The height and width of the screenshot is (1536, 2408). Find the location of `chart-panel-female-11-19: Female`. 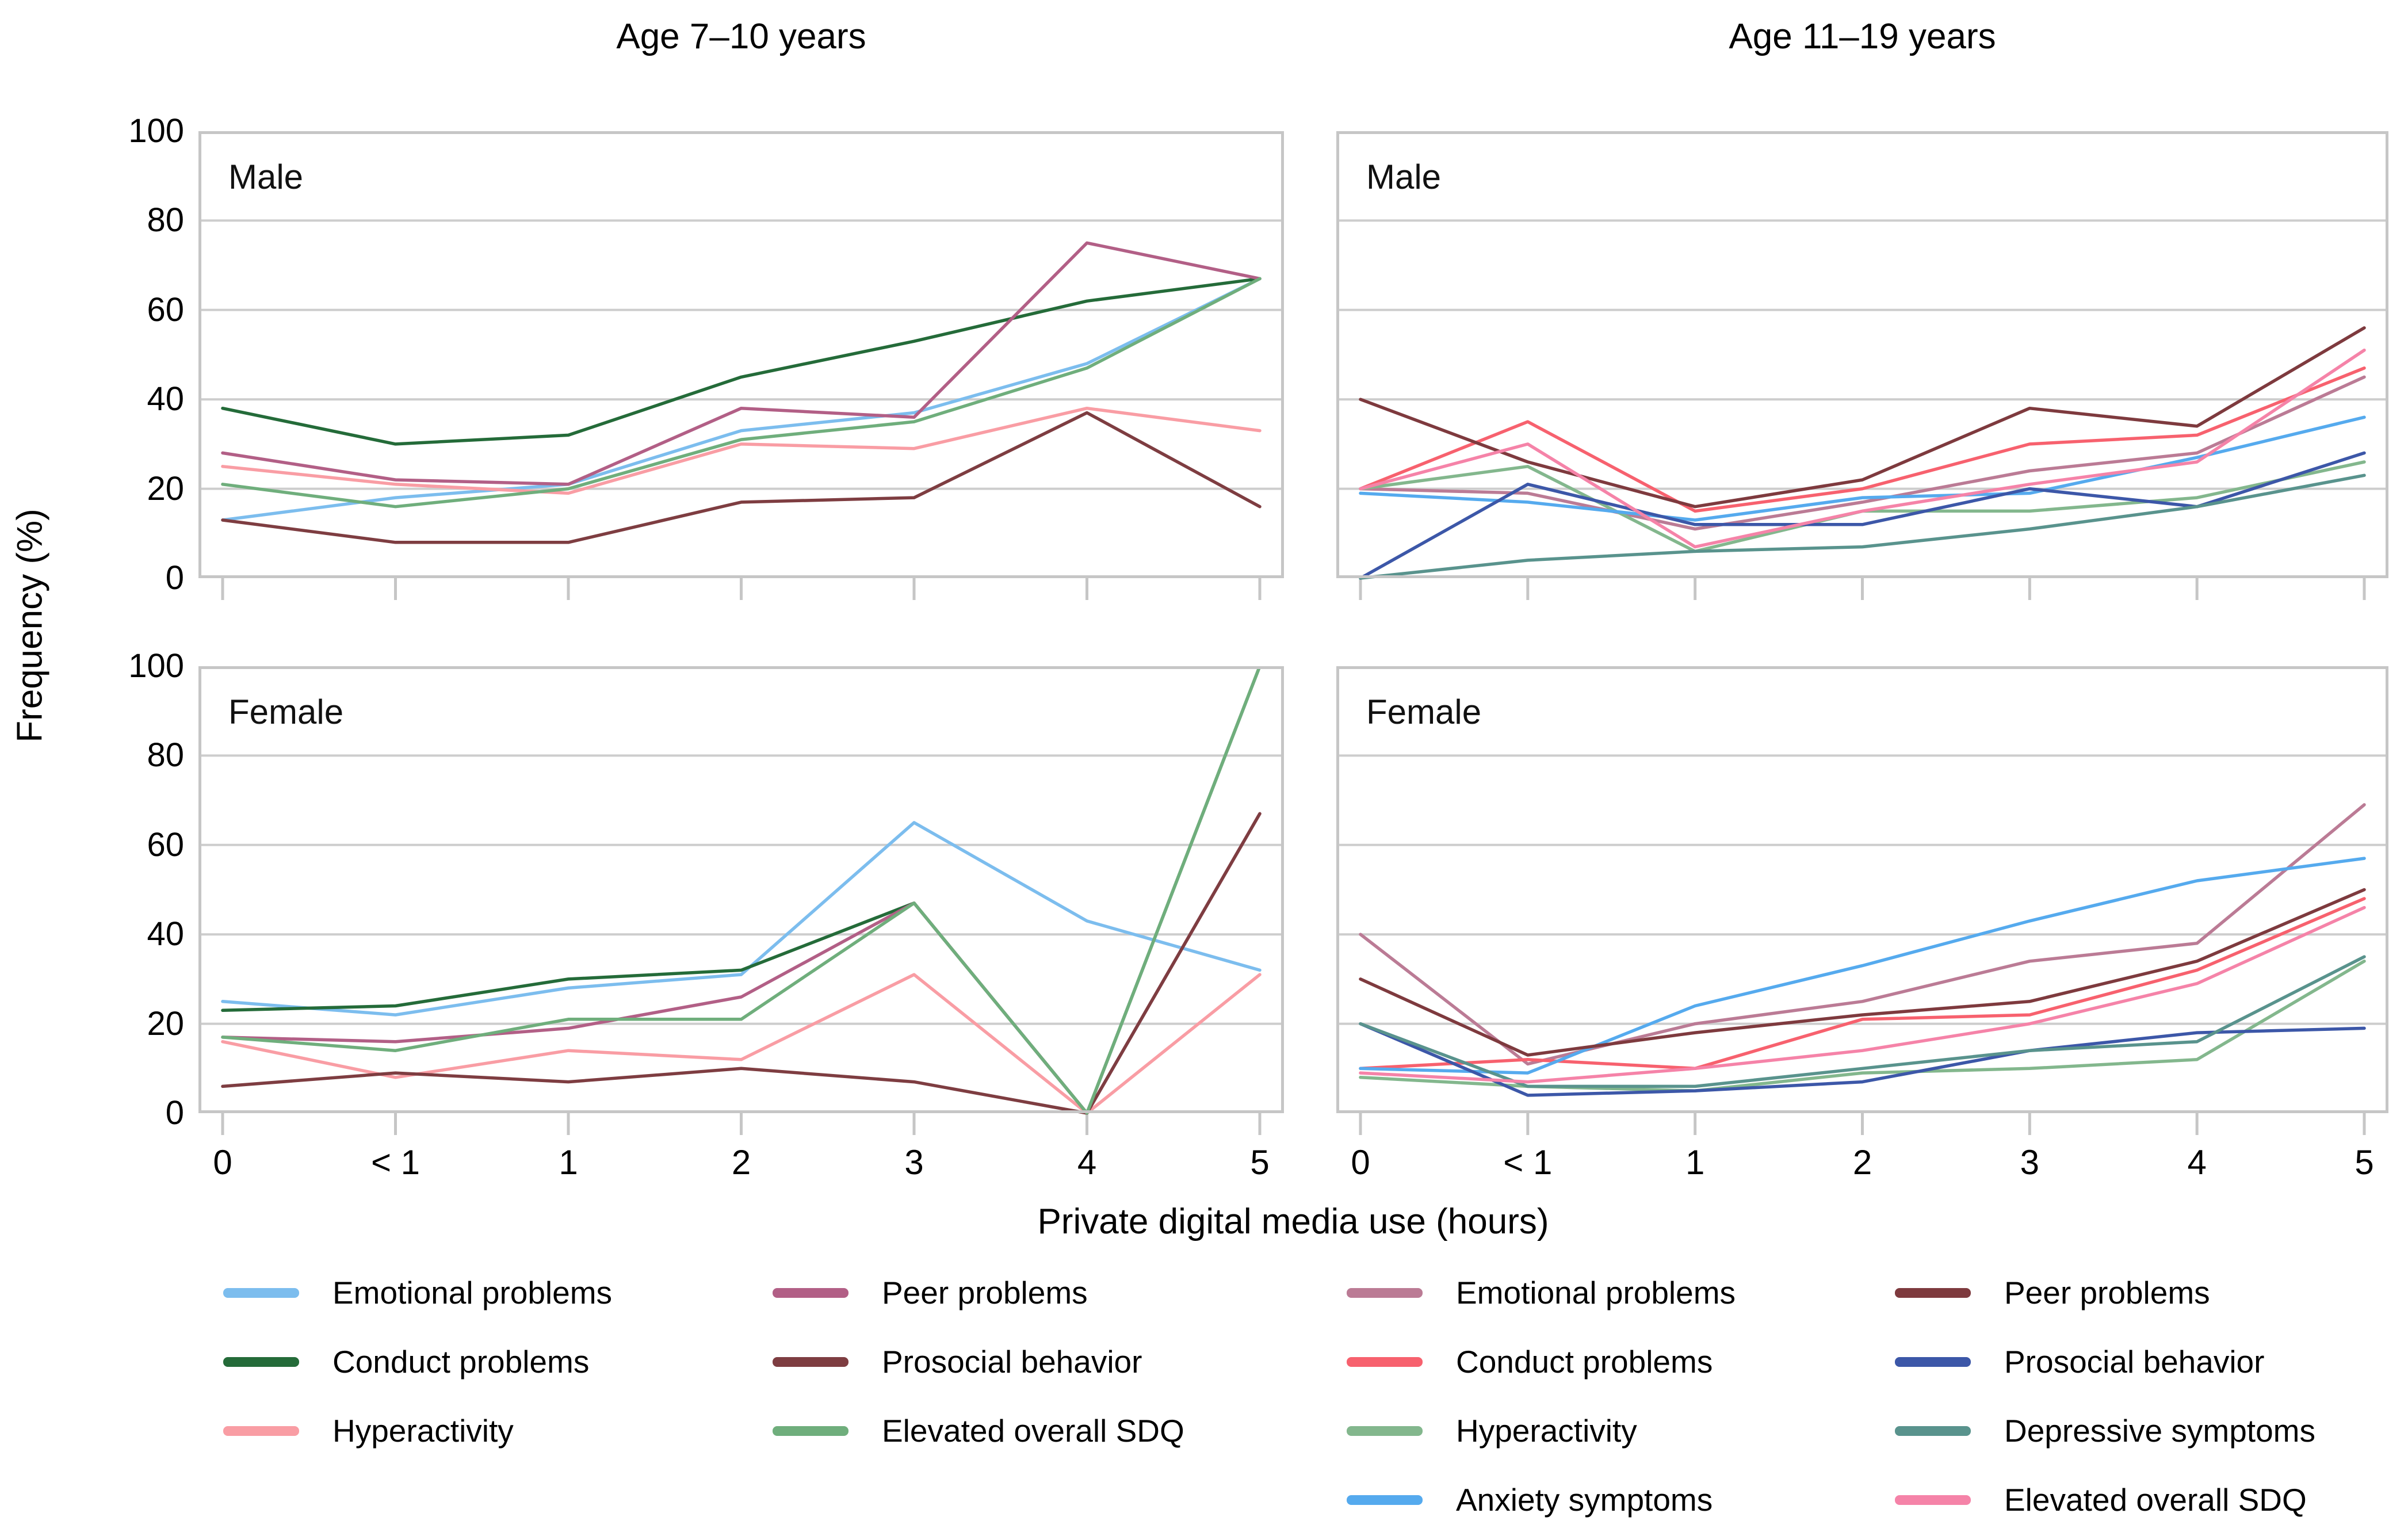

chart-panel-female-11-19: Female is located at coordinates (1862, 901).